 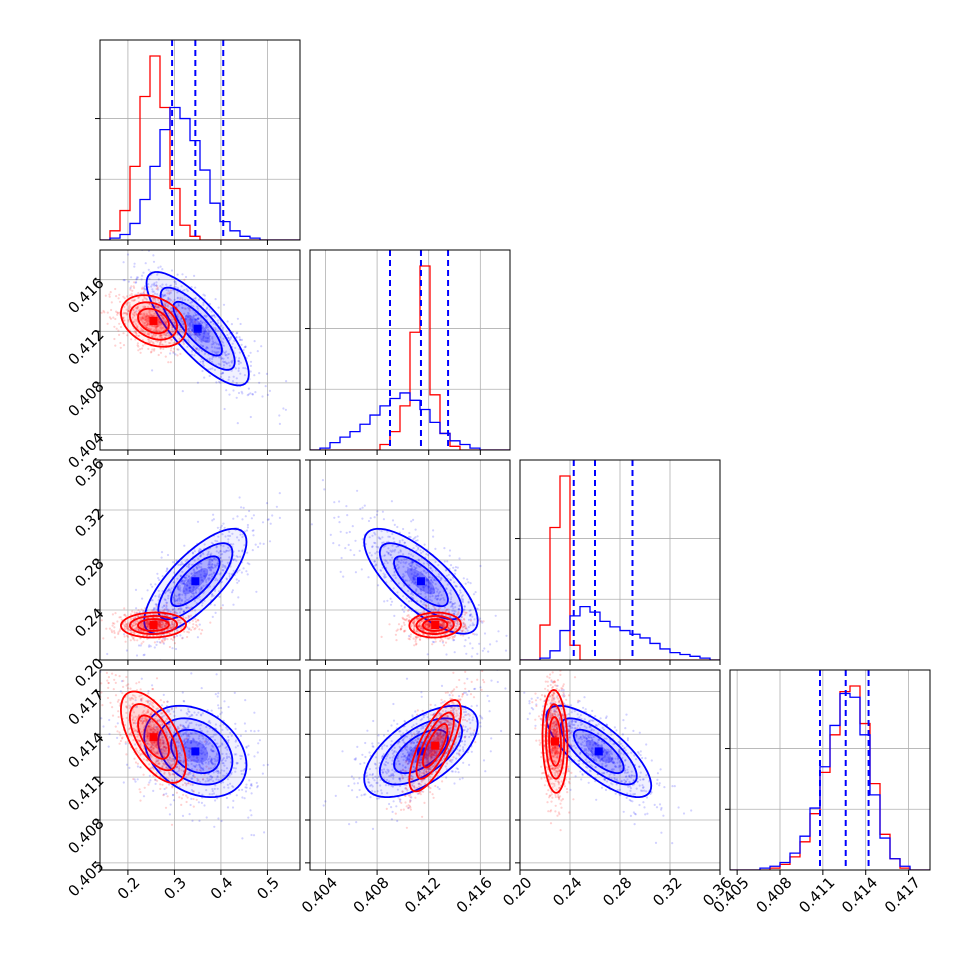 I want to click on histogram-series-a, so click(x=830, y=782).